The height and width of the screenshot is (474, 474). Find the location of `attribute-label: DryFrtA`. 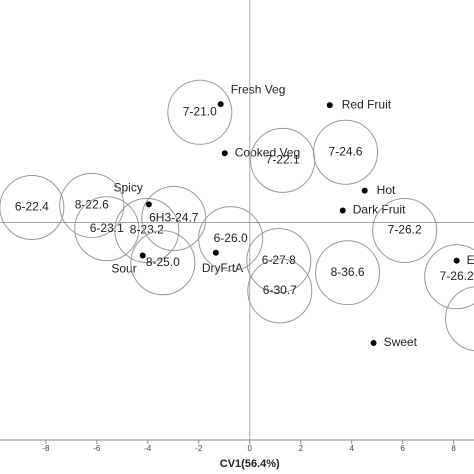

attribute-label: DryFrtA is located at coordinates (222, 268).